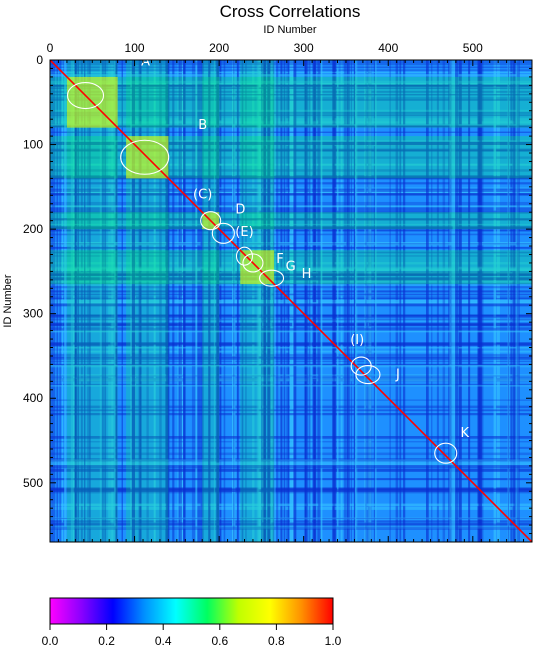  What do you see at coordinates (244, 232) in the screenshot?
I see `annotation-label-5: (E)` at bounding box center [244, 232].